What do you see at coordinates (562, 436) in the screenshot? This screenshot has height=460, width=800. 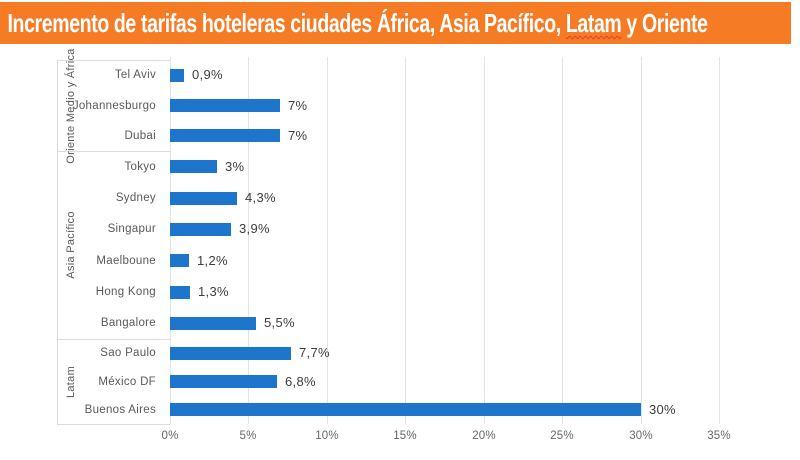 I see `x-tick-label: 25%` at bounding box center [562, 436].